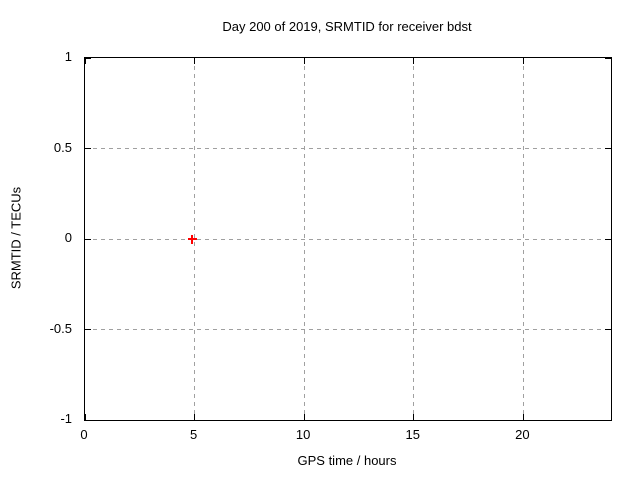 The image size is (640, 480). Describe the element at coordinates (68, 237) in the screenshot. I see `y-tick-label: 0` at that location.